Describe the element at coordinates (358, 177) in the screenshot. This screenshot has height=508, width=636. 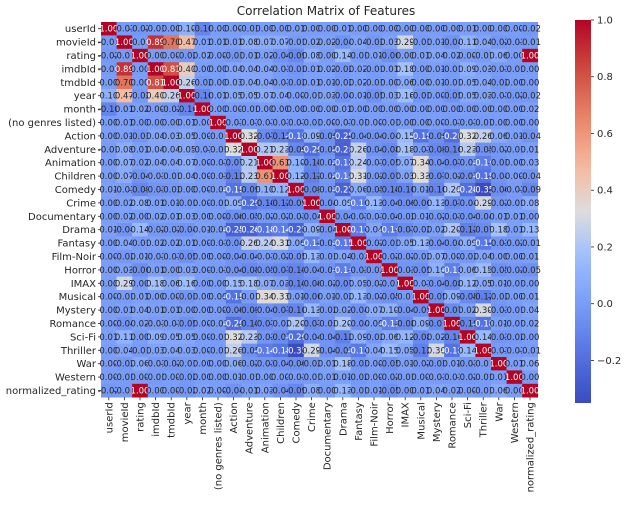
I see `cell-value-label: 0.31` at that location.